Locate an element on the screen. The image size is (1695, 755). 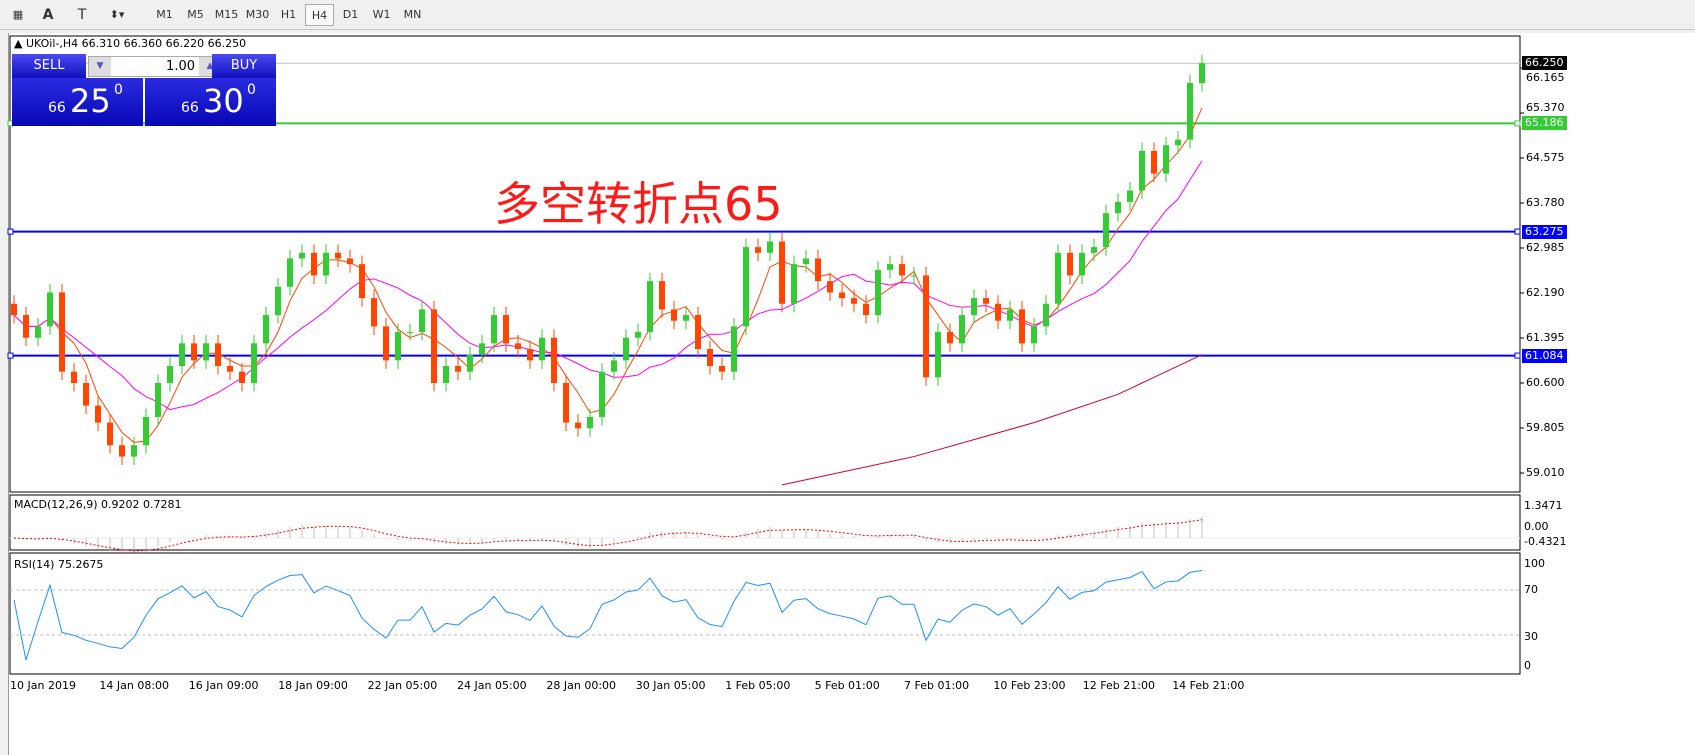
price-tick-label: 61.395 is located at coordinates (1545, 337).